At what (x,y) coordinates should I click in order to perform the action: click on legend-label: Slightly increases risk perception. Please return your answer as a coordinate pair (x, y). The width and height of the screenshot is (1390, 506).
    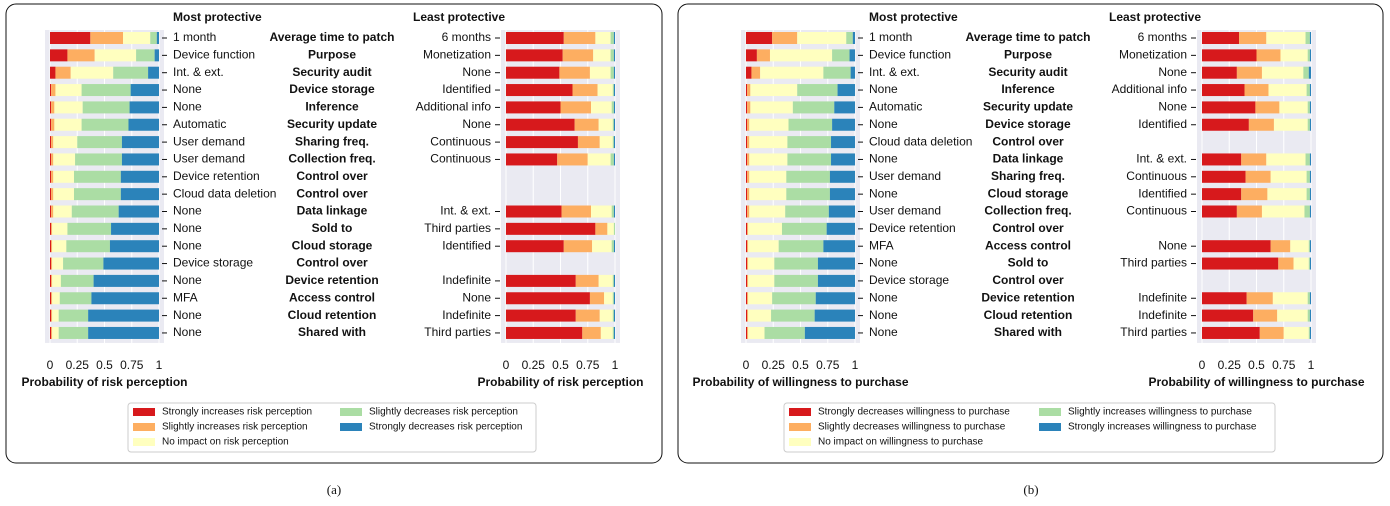
    Looking at the image, I should click on (235, 427).